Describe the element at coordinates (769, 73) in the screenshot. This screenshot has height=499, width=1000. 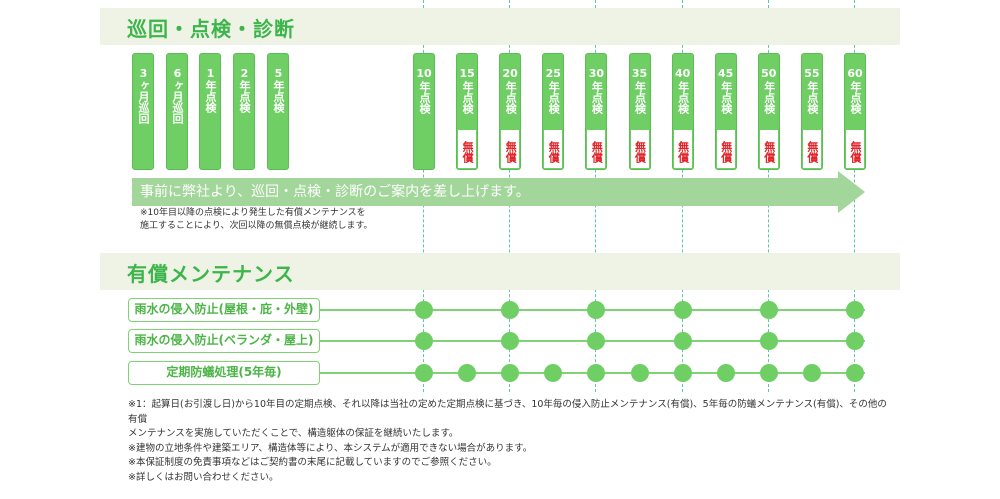
I see `inspection-year: 50` at that location.